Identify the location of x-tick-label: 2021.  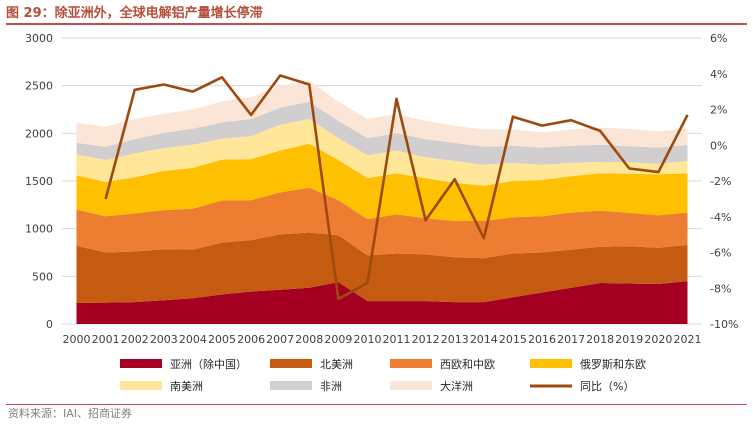
(687, 339).